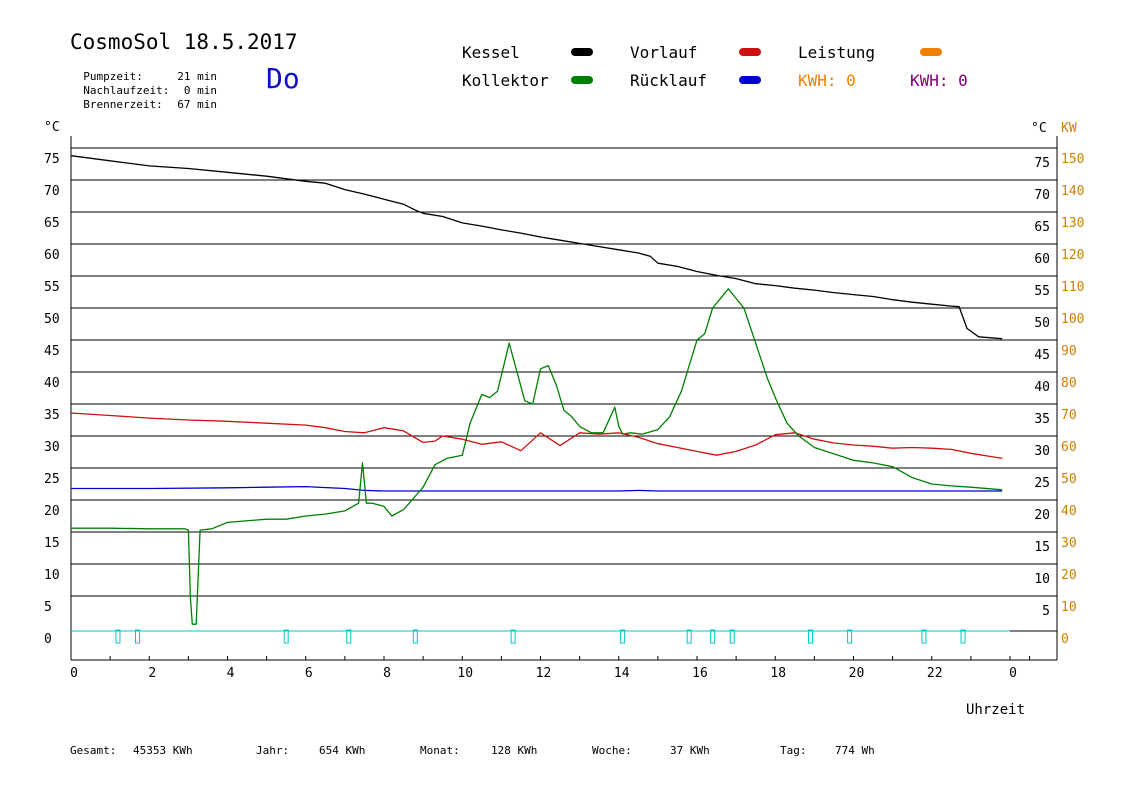 Image resolution: width=1148 pixels, height=812 pixels. Describe the element at coordinates (1042, 195) in the screenshot. I see `y-right-tick-label: 70` at that location.